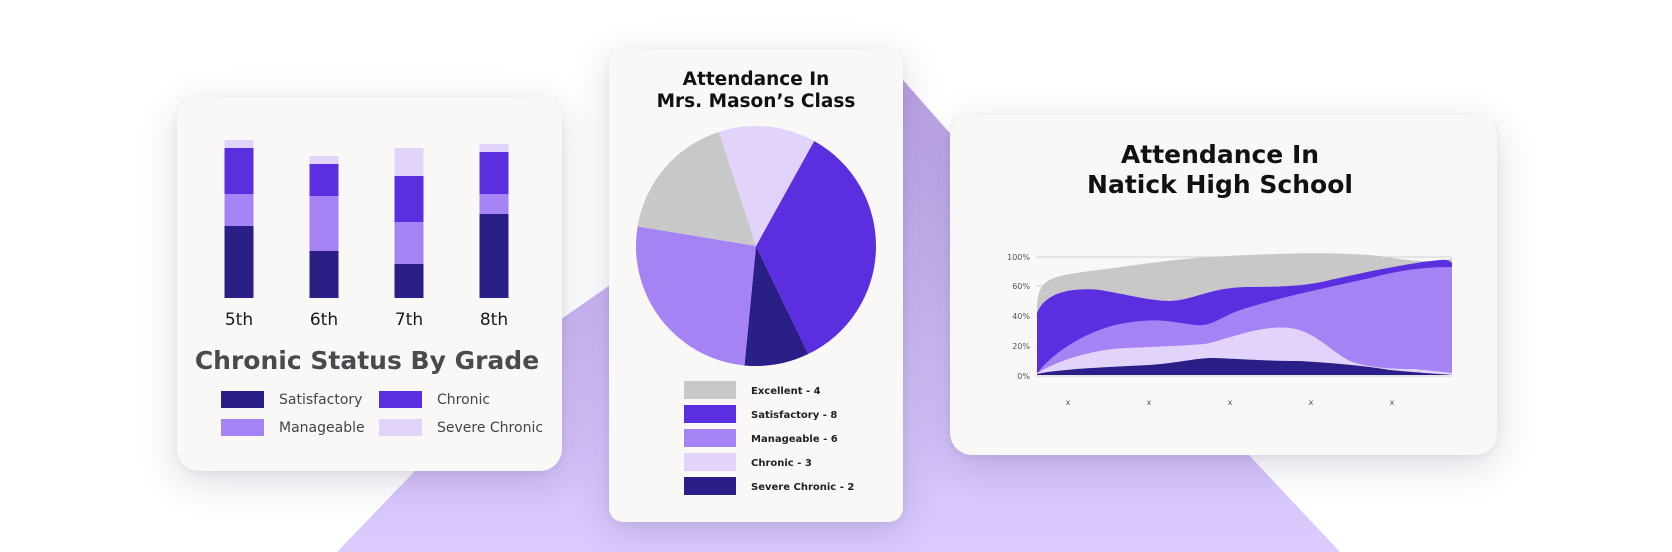 The width and height of the screenshot is (1672, 552). What do you see at coordinates (494, 148) in the screenshot?
I see `bar-8th-severe-chronic` at bounding box center [494, 148].